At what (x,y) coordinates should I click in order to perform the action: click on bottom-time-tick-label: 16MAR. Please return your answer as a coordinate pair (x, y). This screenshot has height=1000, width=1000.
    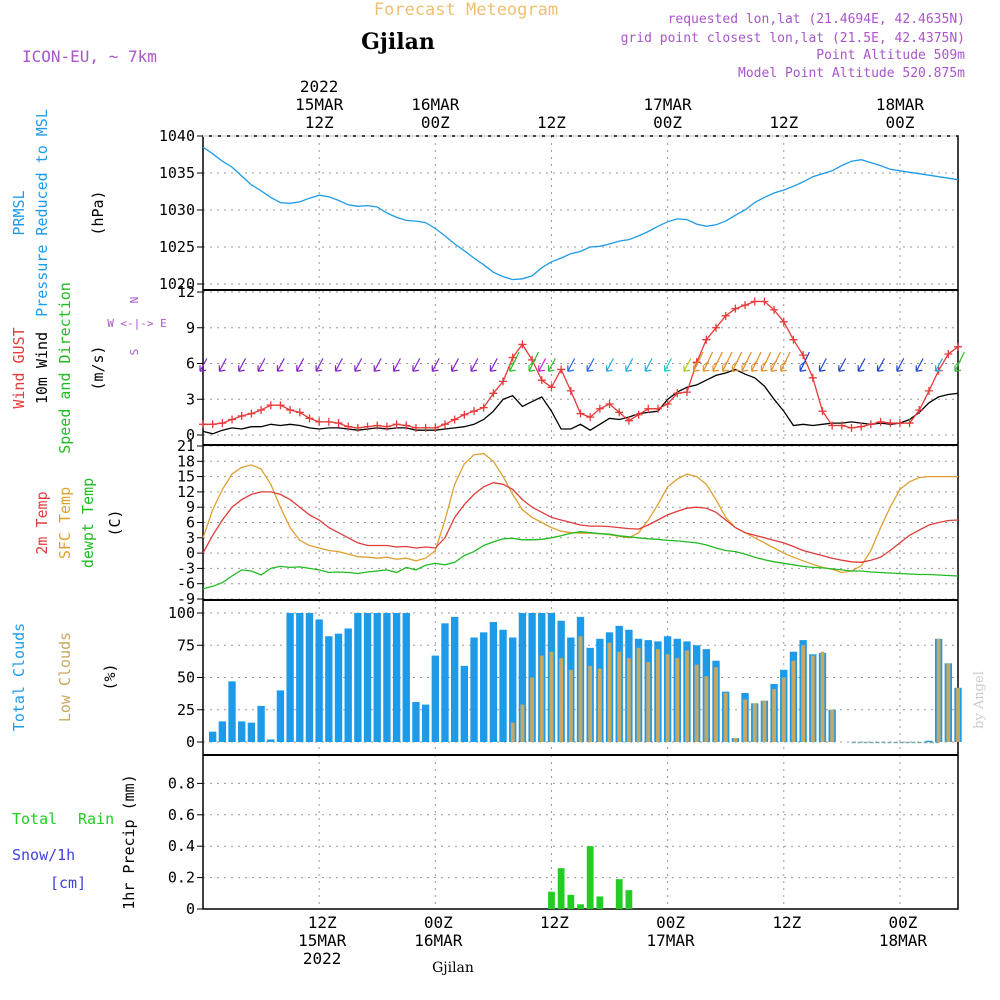
    Looking at the image, I should click on (438, 940).